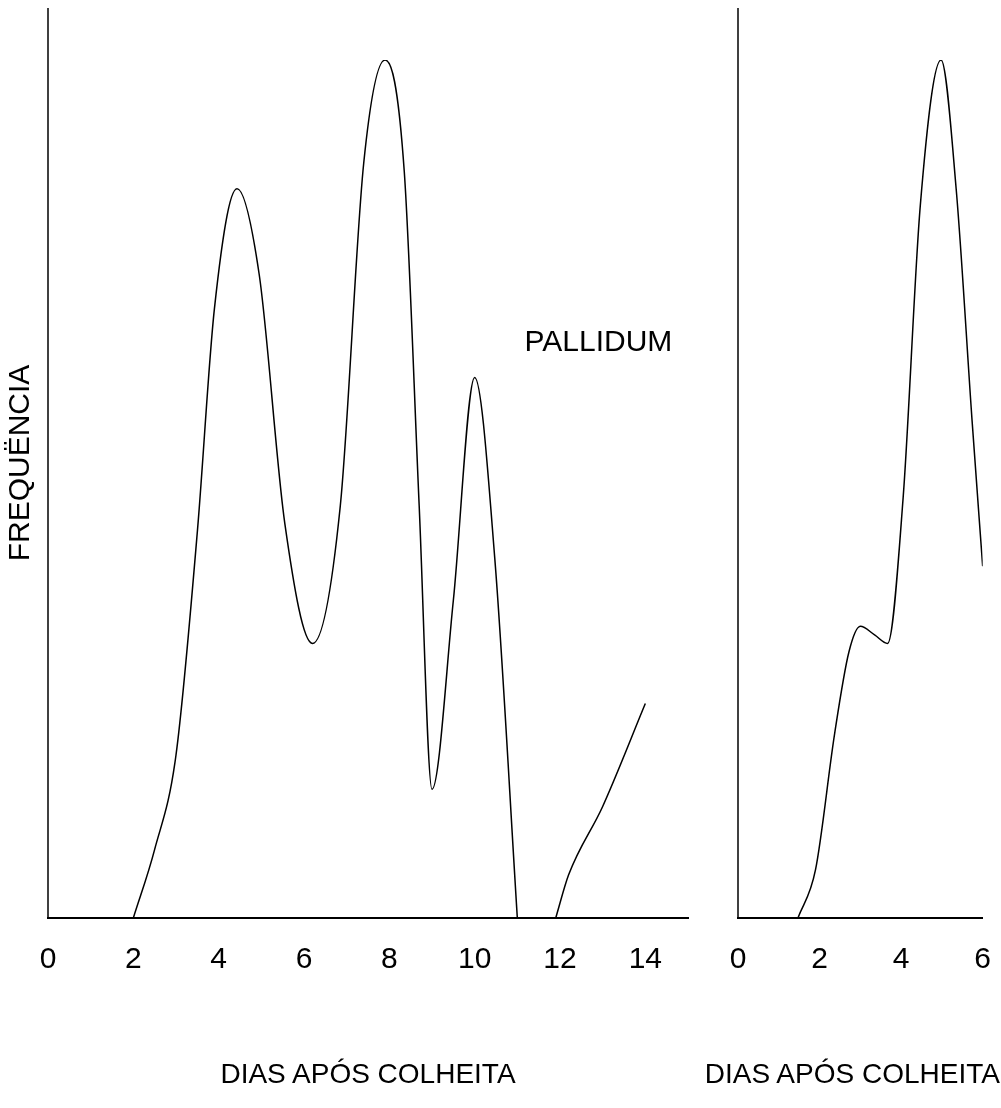 This screenshot has height=1108, width=1001. Describe the element at coordinates (474, 958) in the screenshot. I see `x-tick-label: 10` at that location.